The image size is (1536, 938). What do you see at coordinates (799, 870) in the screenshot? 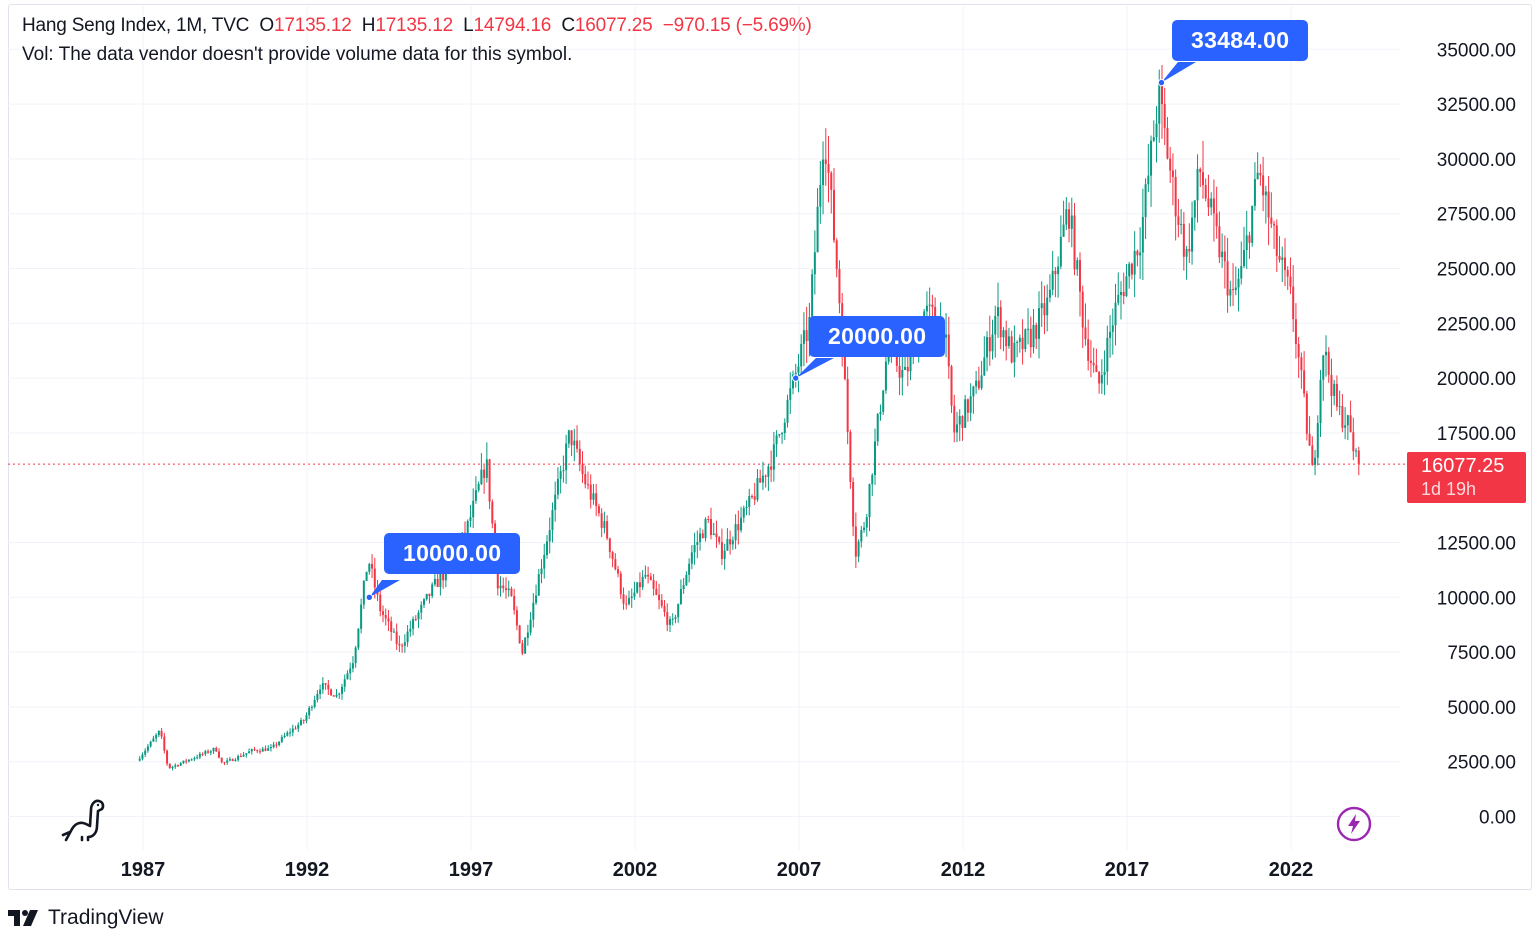
I see `x-tick-label: 2007` at bounding box center [799, 870].